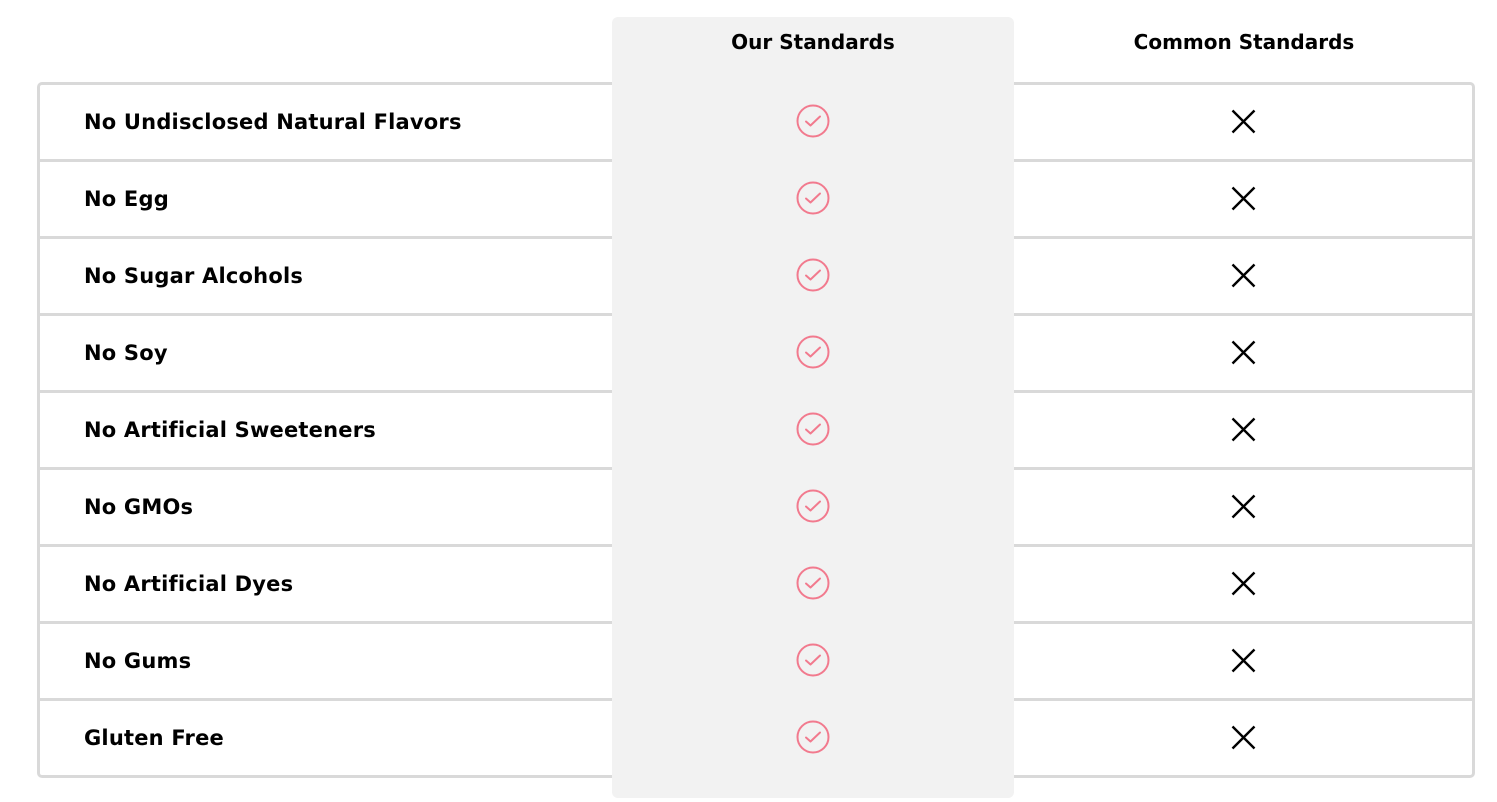 Image resolution: width=1497 pixels, height=802 pixels. What do you see at coordinates (1244, 42) in the screenshot?
I see `common-standards-header: Common Standards` at bounding box center [1244, 42].